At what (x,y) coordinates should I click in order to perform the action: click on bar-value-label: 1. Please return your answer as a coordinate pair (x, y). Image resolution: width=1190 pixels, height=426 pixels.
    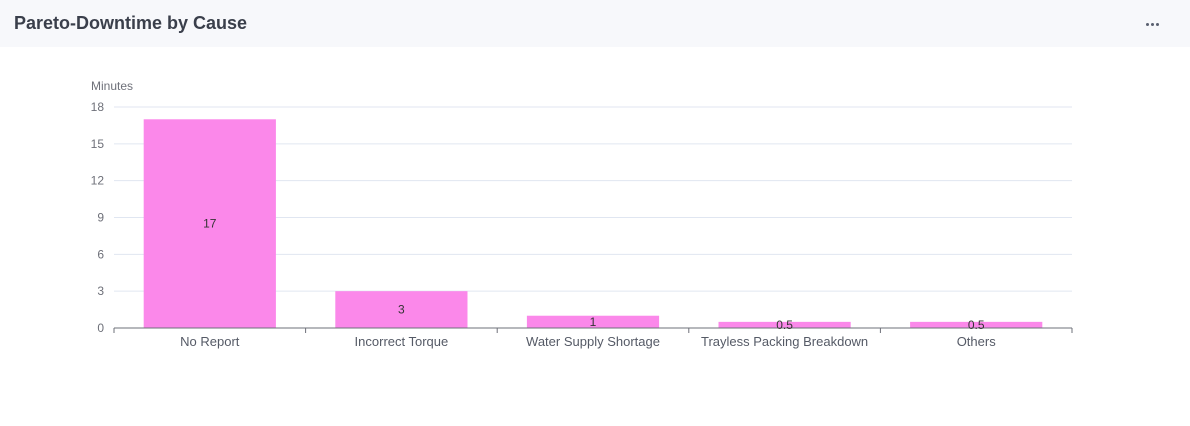
    Looking at the image, I should click on (593, 322).